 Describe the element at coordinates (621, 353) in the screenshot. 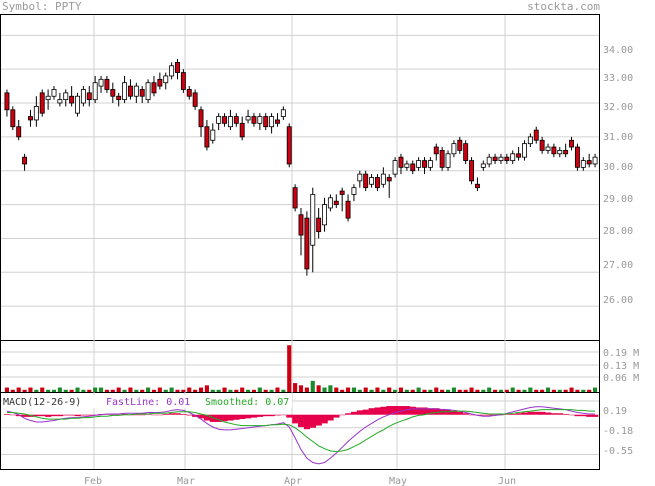

I see `volume-tick: 0.19 M` at that location.